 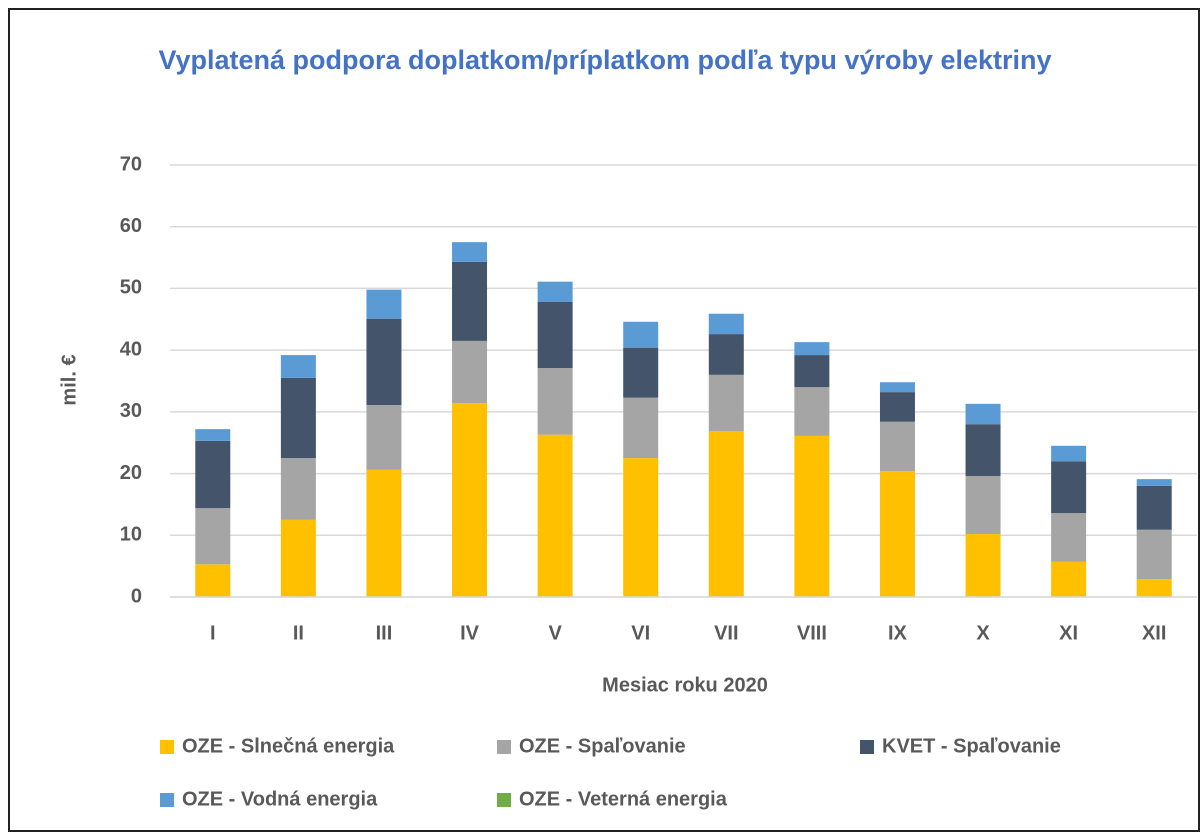 What do you see at coordinates (470, 633) in the screenshot?
I see `x-tick-label: IV` at bounding box center [470, 633].